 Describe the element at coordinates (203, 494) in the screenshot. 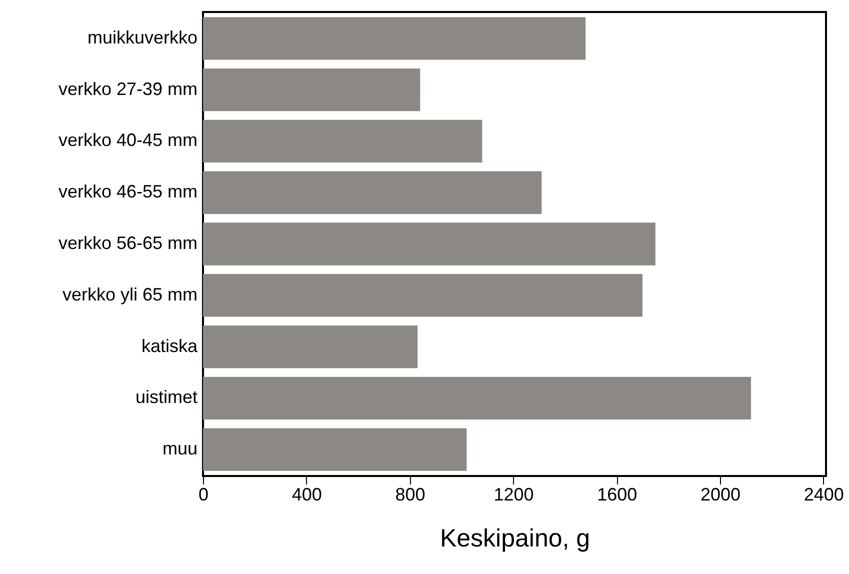

I see `x-tick-label: 0` at that location.